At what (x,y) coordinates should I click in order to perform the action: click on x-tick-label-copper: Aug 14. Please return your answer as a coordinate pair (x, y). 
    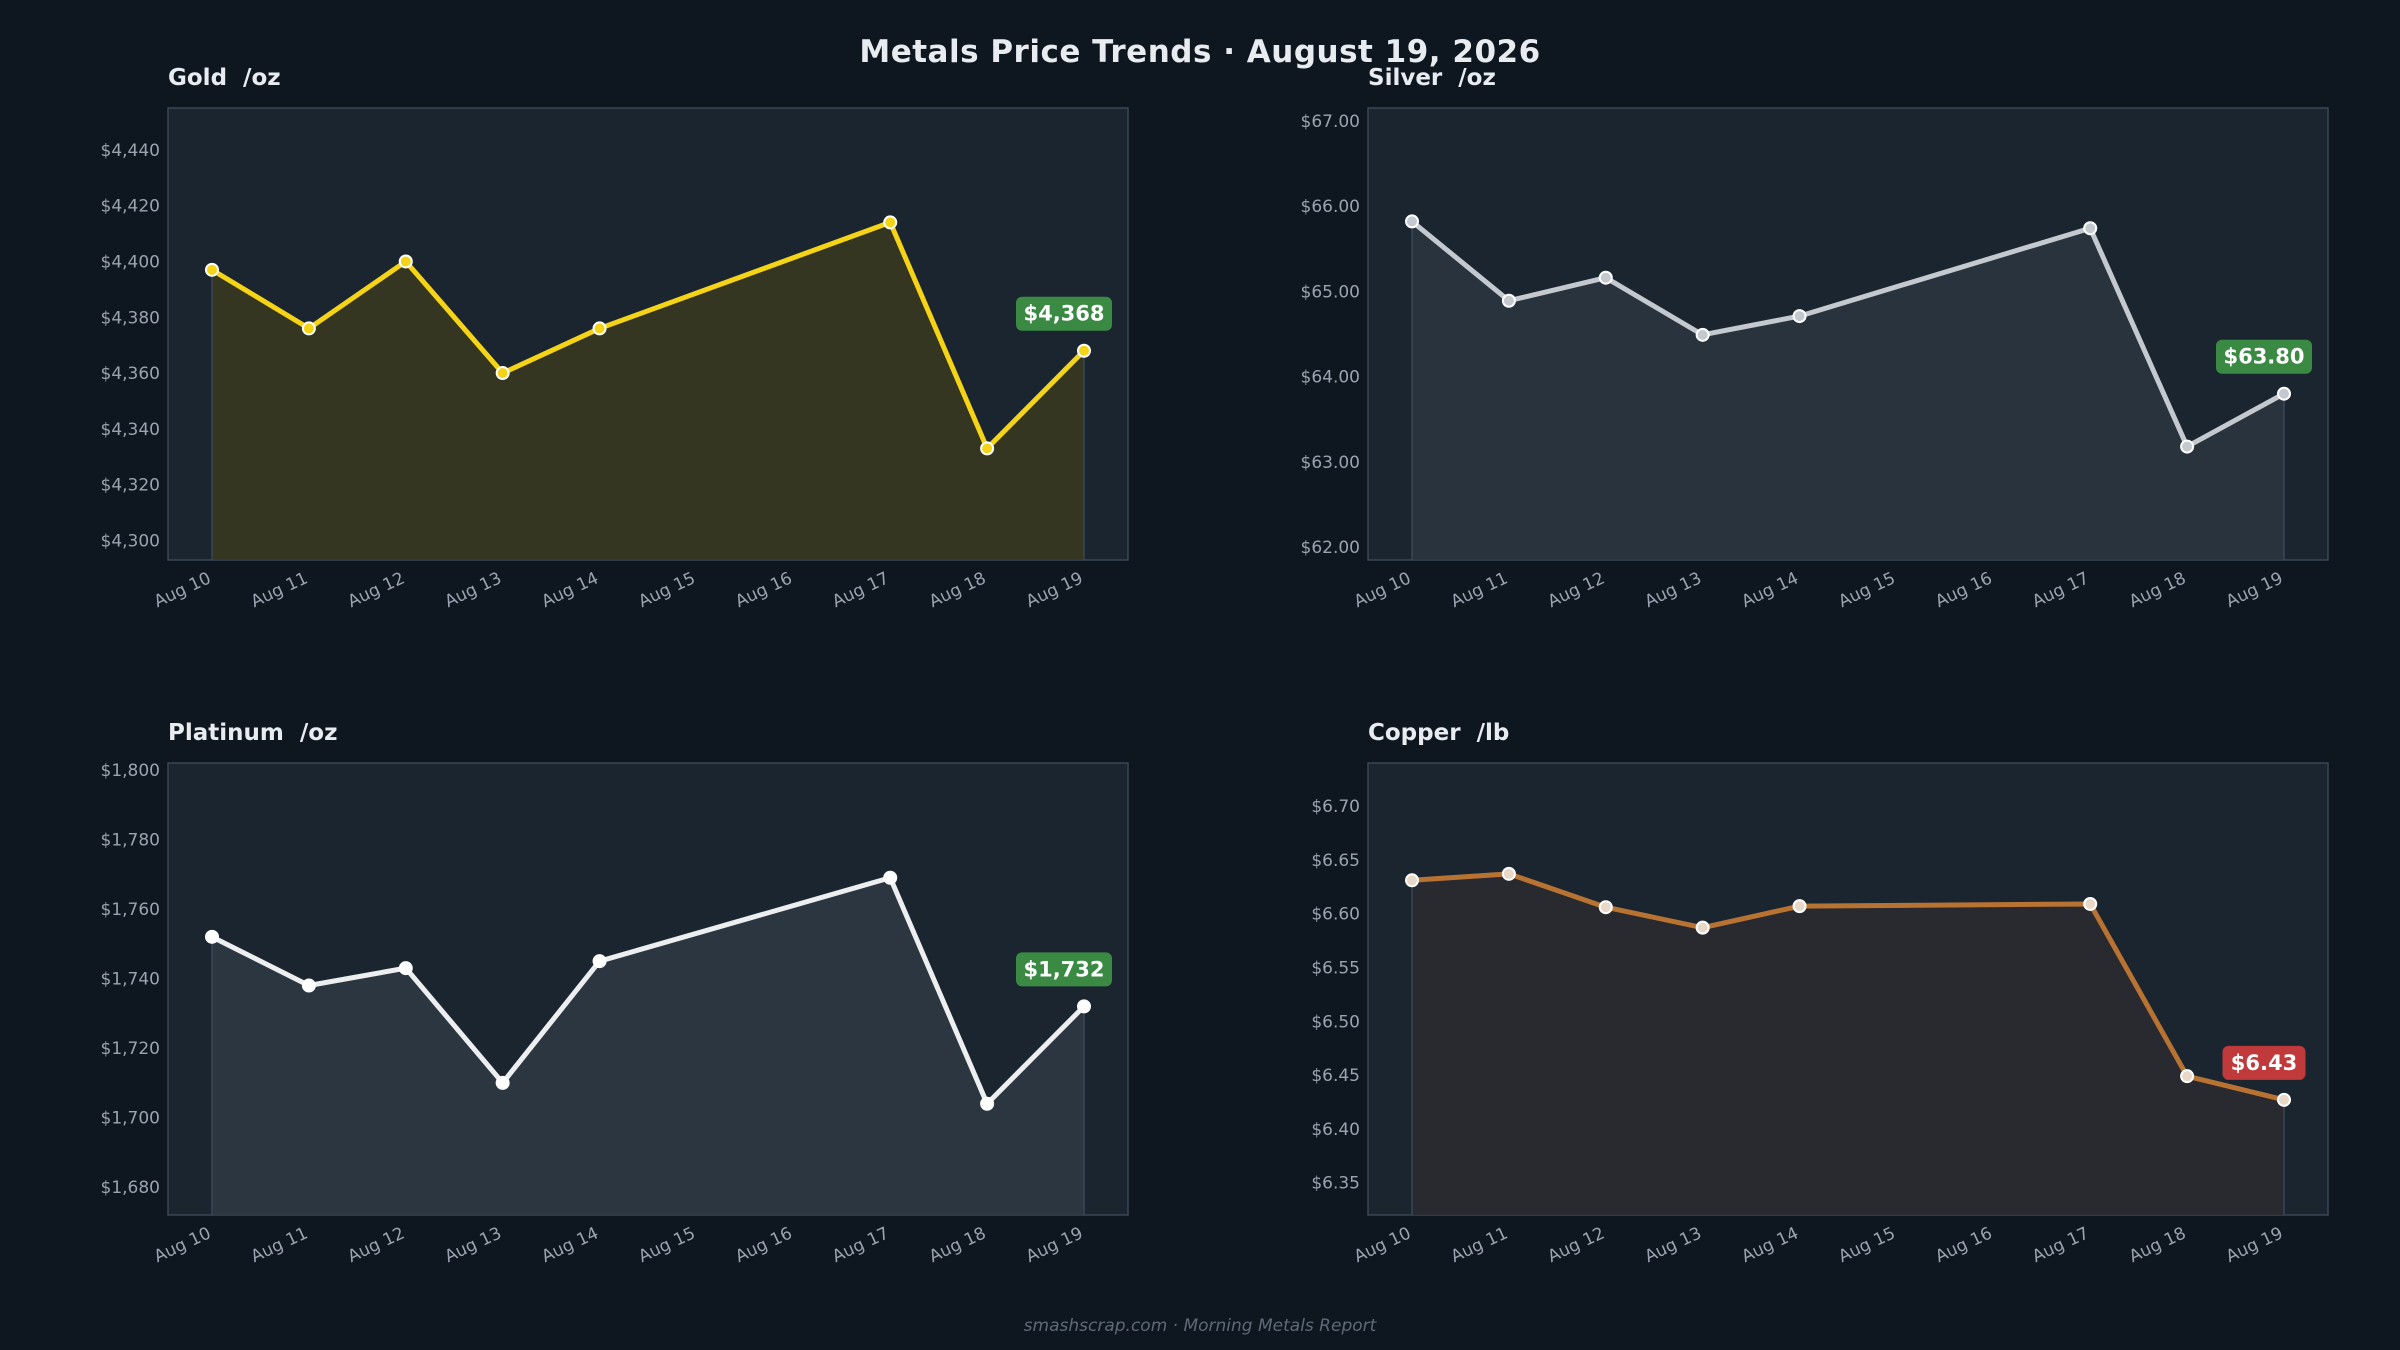
    Looking at the image, I should click on (1770, 1245).